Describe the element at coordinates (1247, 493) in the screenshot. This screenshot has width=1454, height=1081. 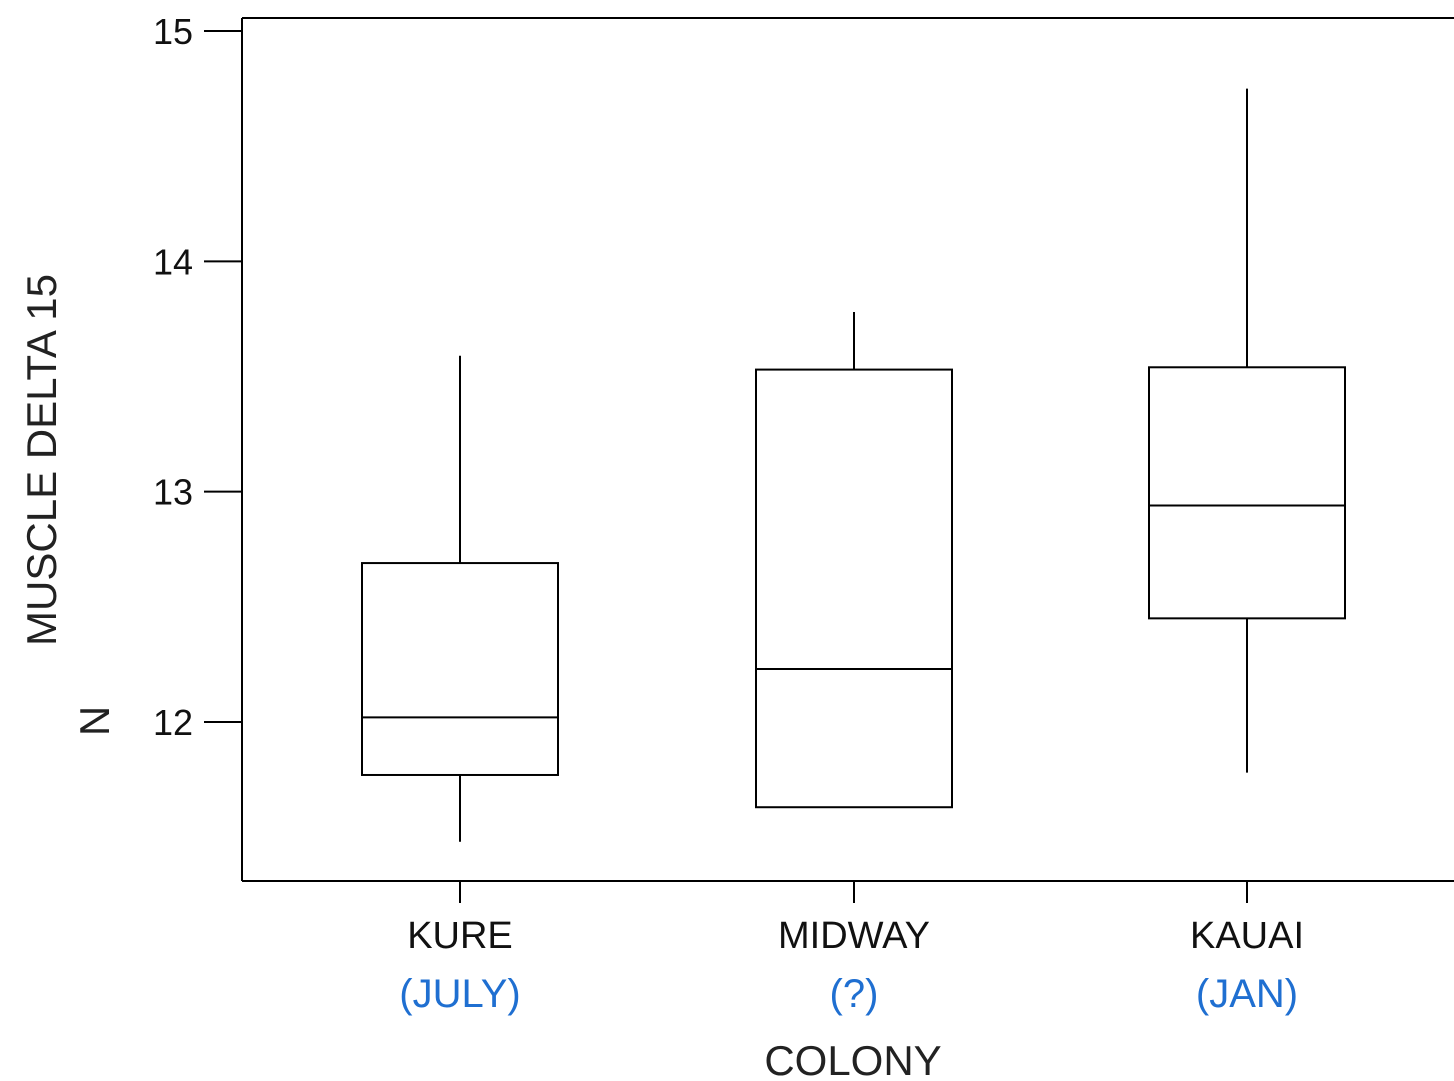
I see `iqr-box-kauai` at that location.